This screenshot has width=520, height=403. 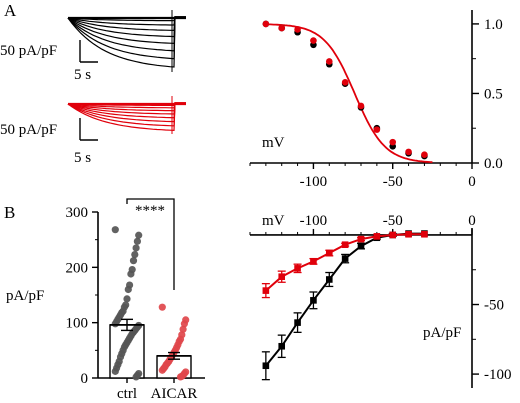 What do you see at coordinates (472, 182) in the screenshot?
I see `activation-x-tick-label: 0` at bounding box center [472, 182].